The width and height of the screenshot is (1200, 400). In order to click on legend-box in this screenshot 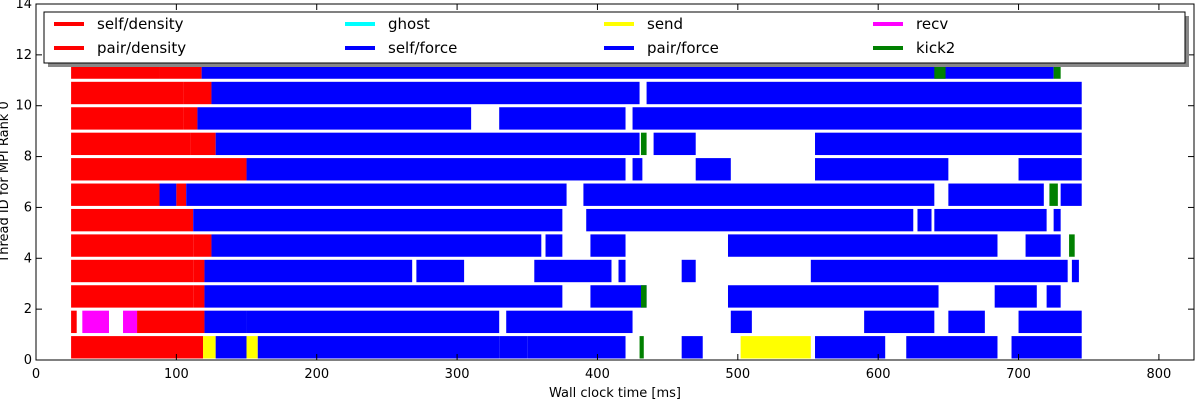, I will do `click(614, 37)`.